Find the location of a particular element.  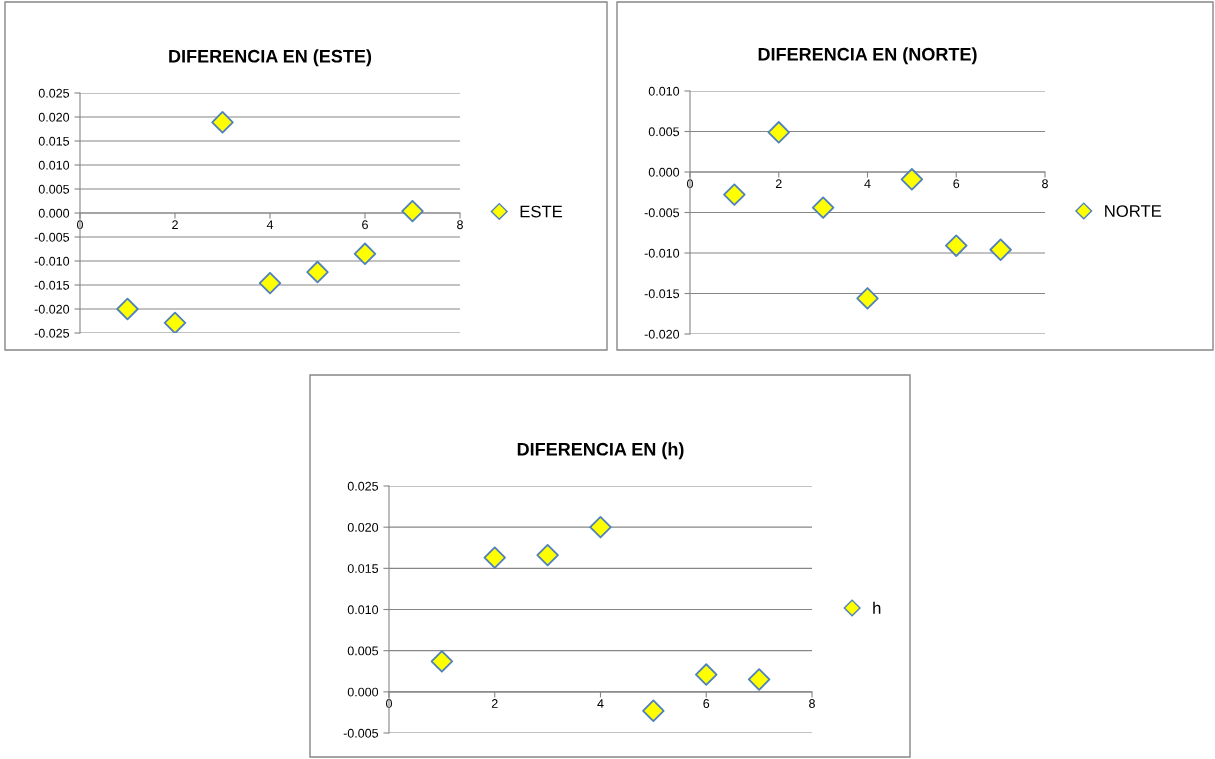

legend-label: NORTE is located at coordinates (1133, 211).